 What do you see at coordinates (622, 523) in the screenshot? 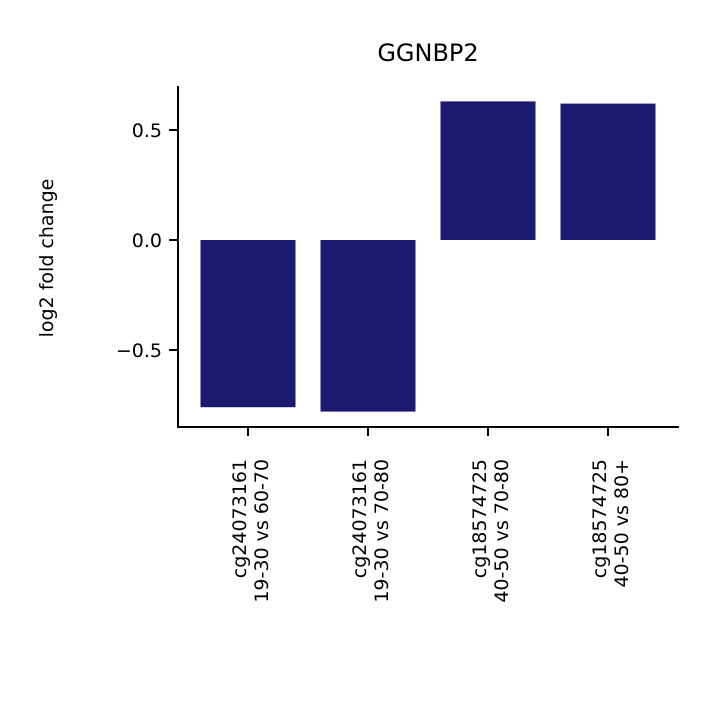
I see `x-tick-label-line: 40-50 vs 80+` at bounding box center [622, 523].